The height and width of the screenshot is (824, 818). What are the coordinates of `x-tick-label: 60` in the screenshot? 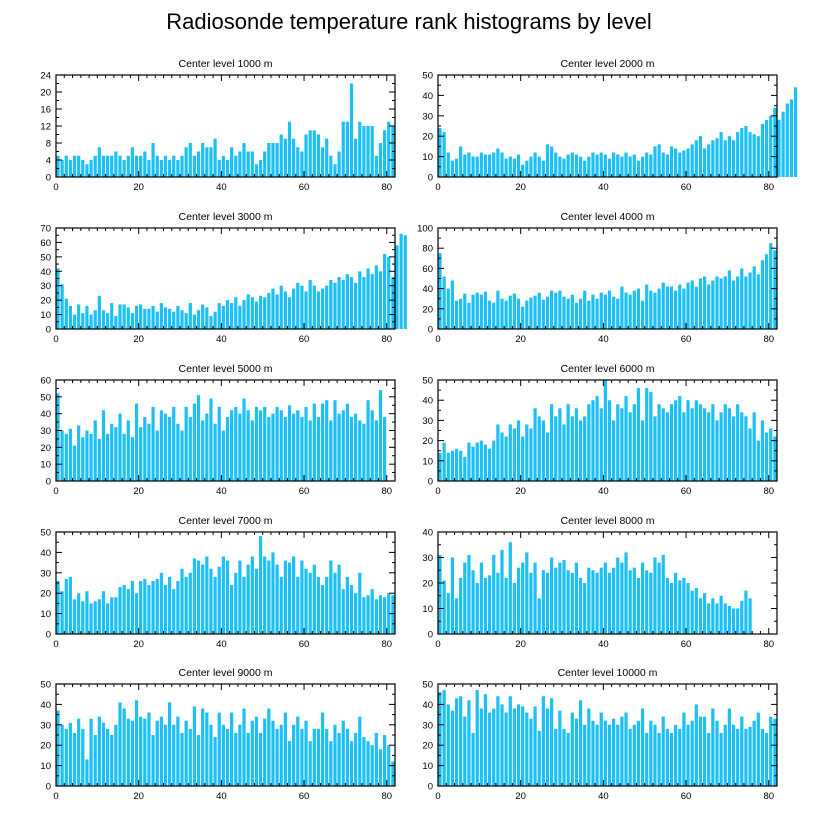 It's located at (686, 644).